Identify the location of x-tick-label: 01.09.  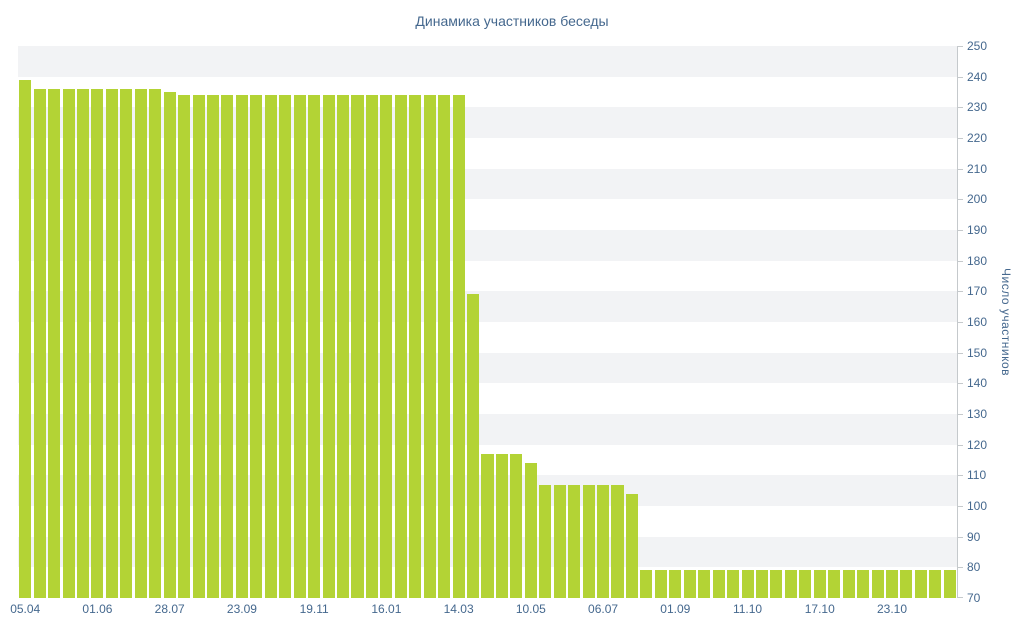
(675, 609).